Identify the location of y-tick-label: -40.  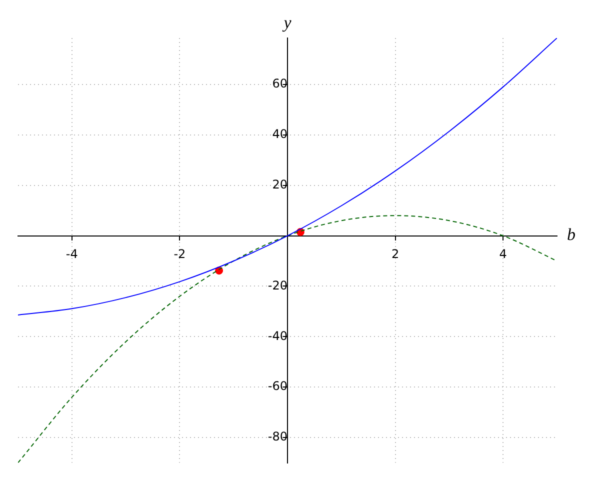
(278, 335).